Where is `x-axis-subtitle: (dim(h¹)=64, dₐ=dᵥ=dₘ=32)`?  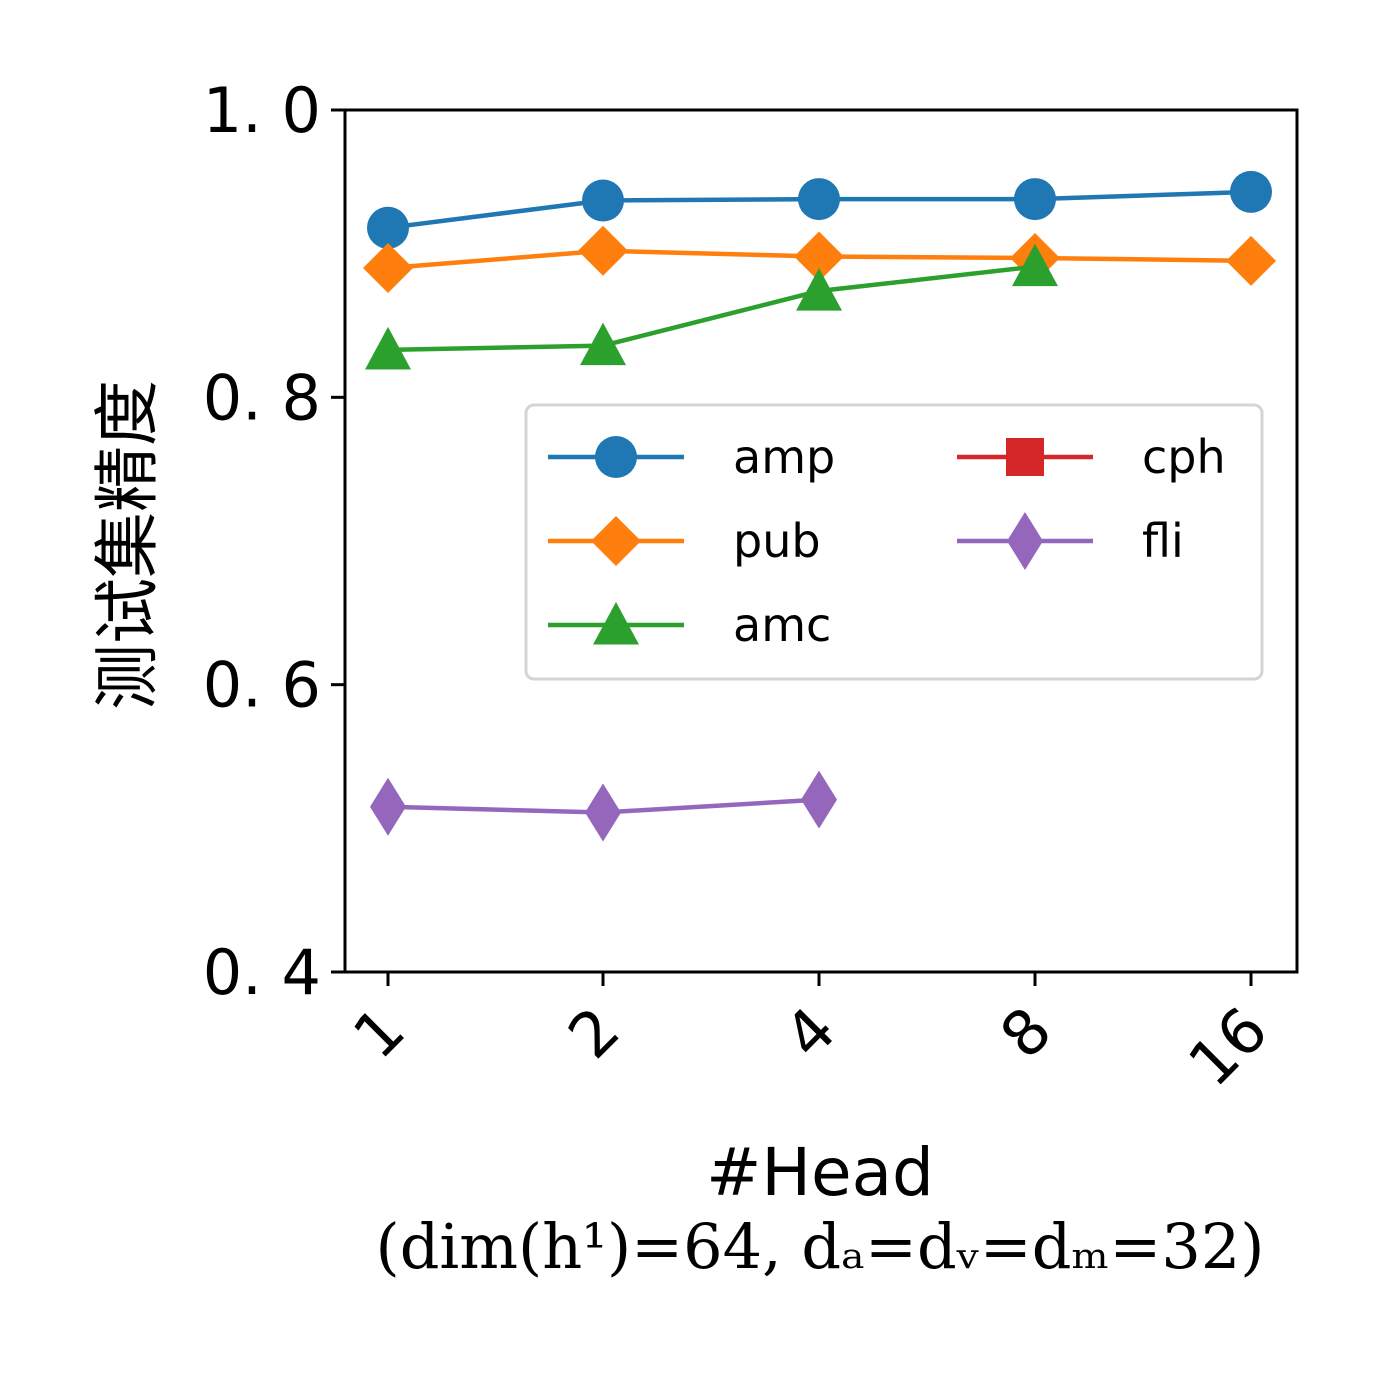
x-axis-subtitle: (dim(h¹)=64, dₐ=dᵥ=dₘ=32) is located at coordinates (820, 1246).